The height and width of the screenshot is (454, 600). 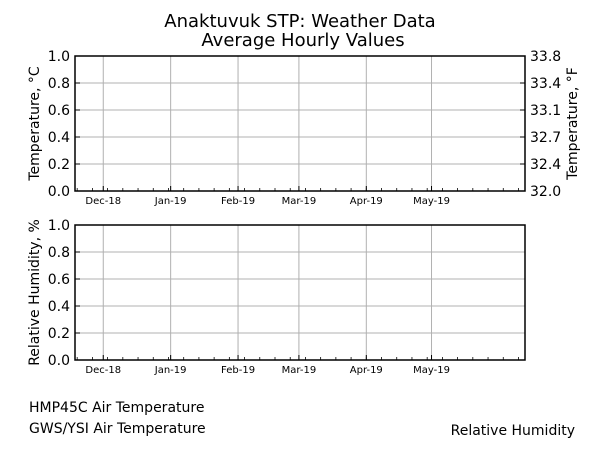 I want to click on humidity-x-tick-label: Jan-19, so click(x=170, y=370).